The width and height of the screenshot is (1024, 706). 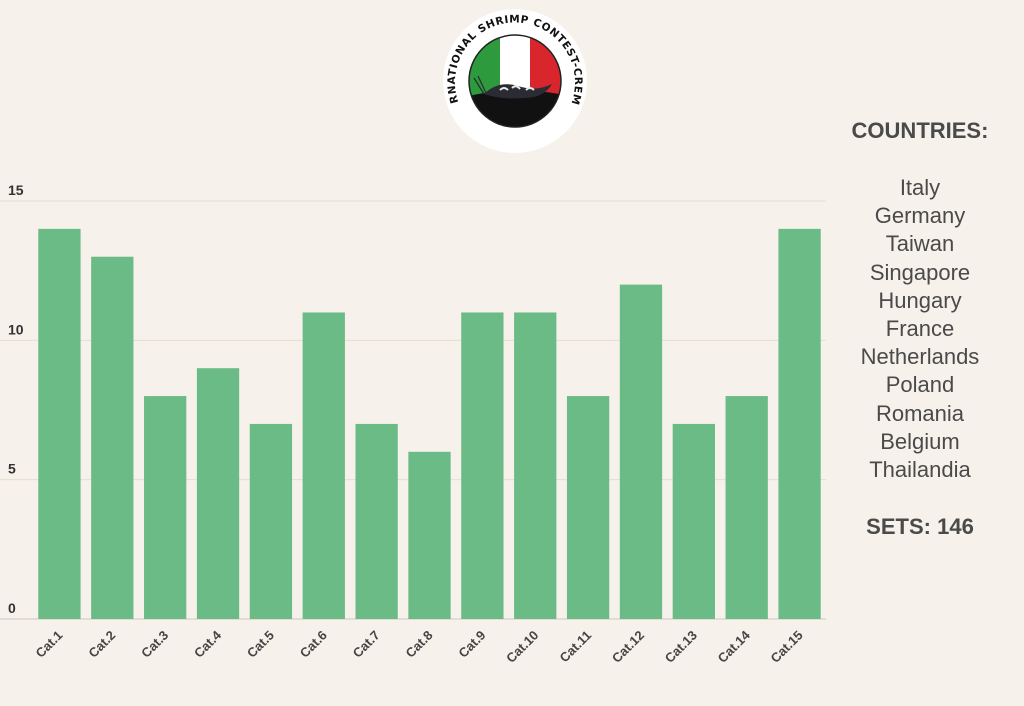 I want to click on country-item: Thailandia, so click(x=920, y=470).